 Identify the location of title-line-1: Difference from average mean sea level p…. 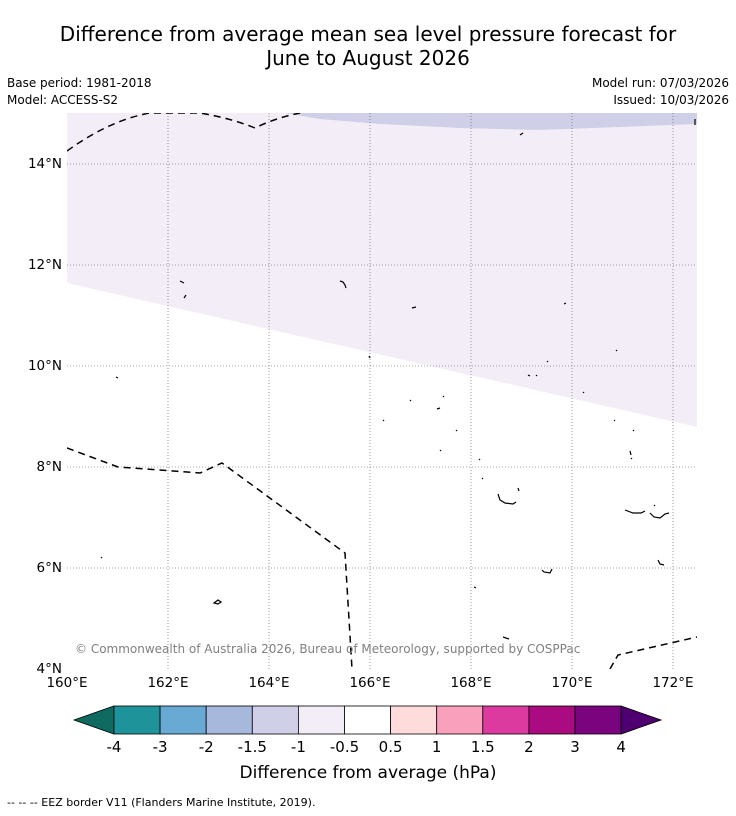
(368, 34).